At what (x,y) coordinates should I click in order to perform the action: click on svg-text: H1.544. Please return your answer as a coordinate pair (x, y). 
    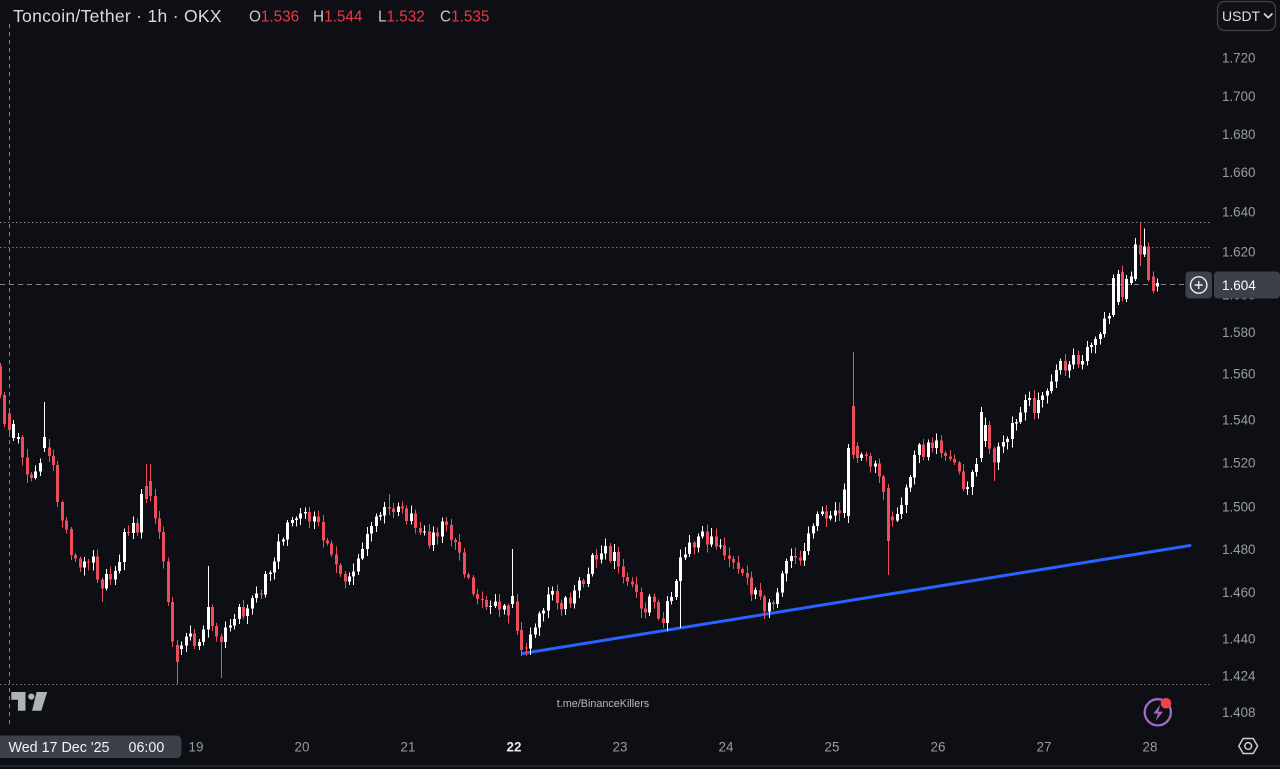
    Looking at the image, I should click on (338, 17).